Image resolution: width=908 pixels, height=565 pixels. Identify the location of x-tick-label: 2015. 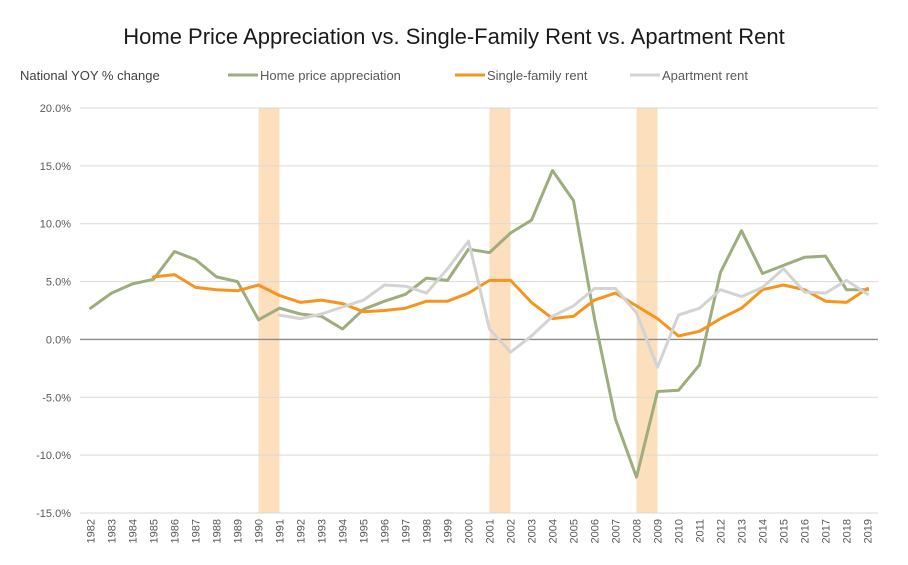
(785, 531).